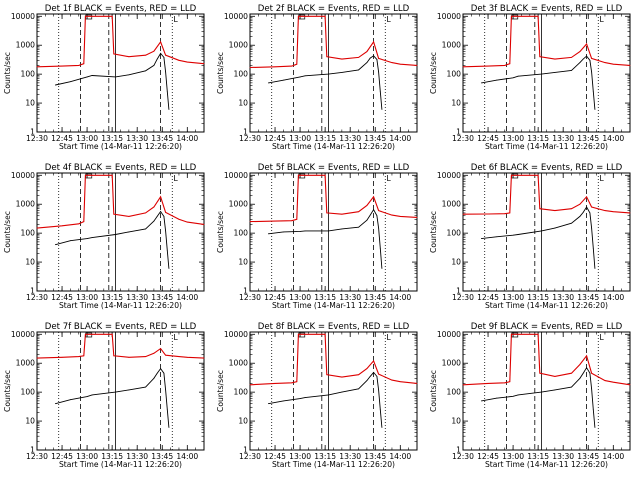 The image size is (640, 480). Describe the element at coordinates (62, 456) in the screenshot. I see `x-tick-label: 12:45` at that location.